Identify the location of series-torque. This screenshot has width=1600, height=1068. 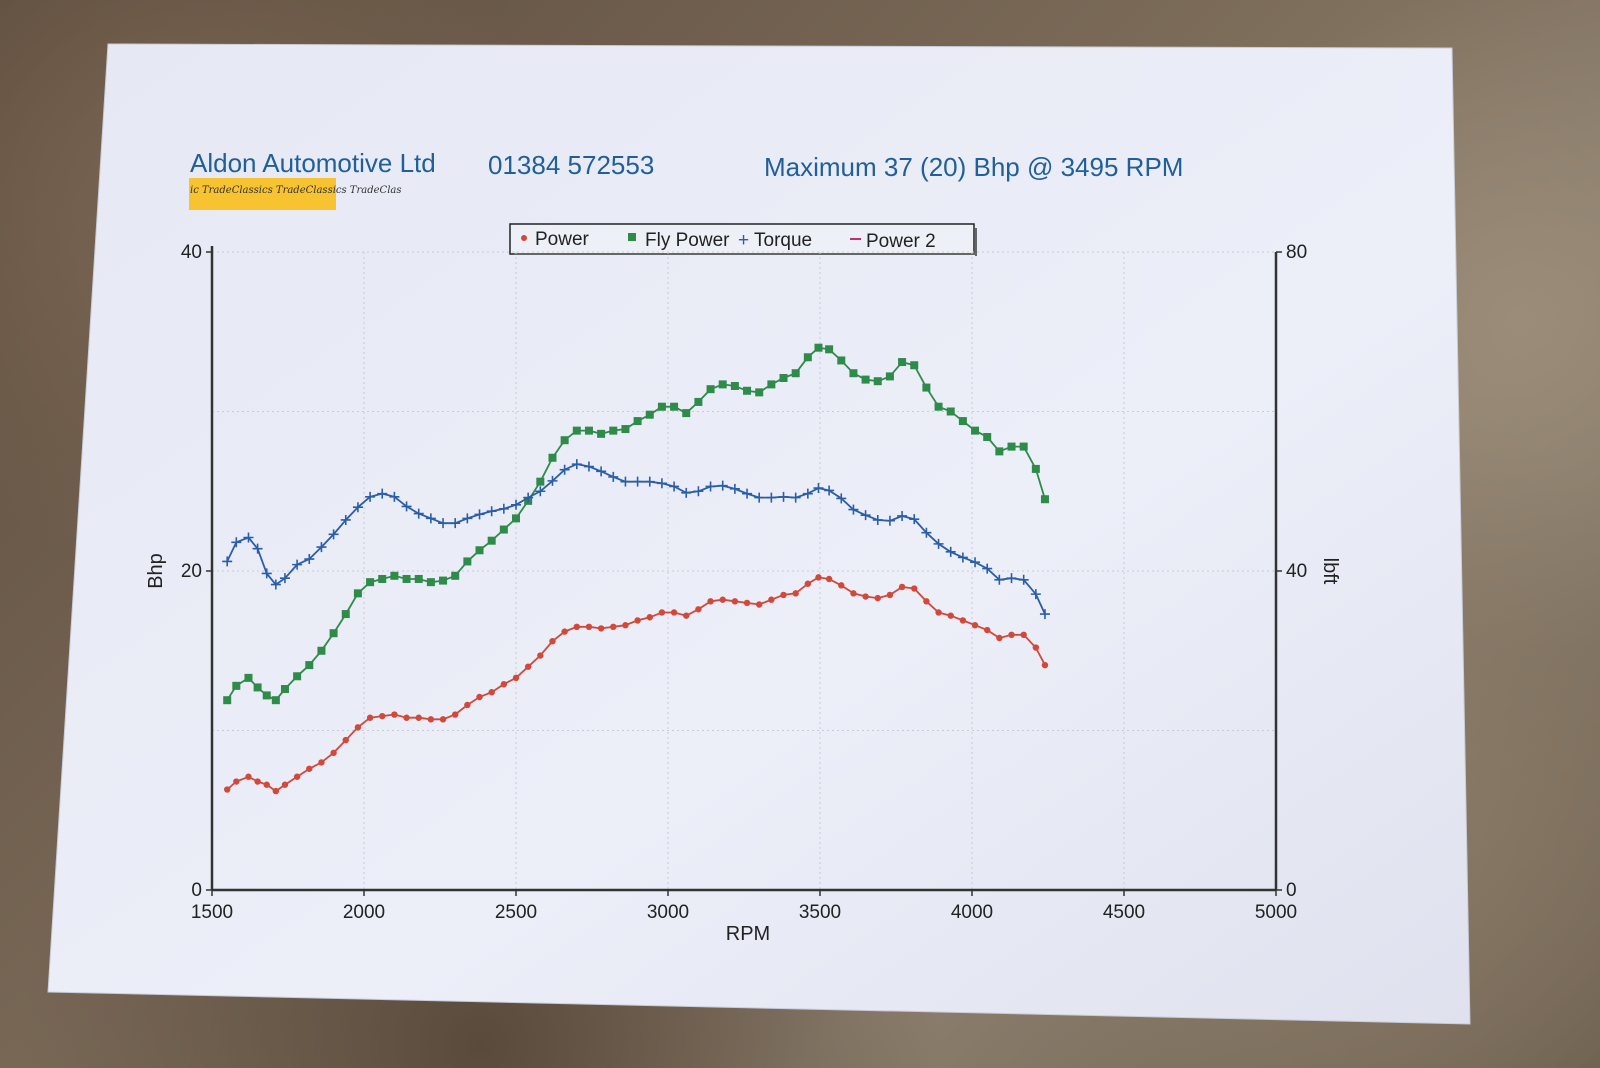
(636, 539).